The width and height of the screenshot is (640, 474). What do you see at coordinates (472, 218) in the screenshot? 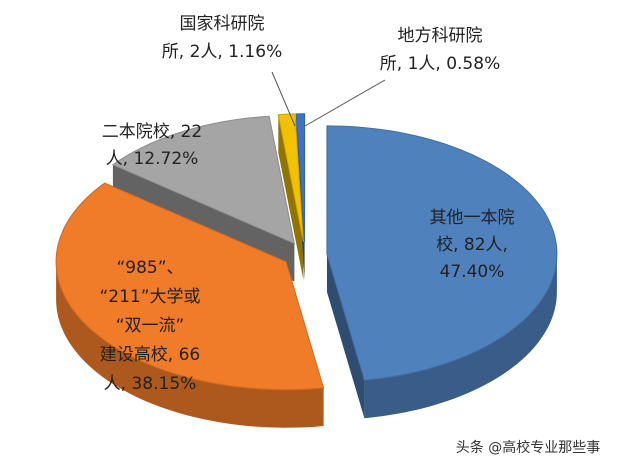
I see `data-label: 其他一本院` at bounding box center [472, 218].